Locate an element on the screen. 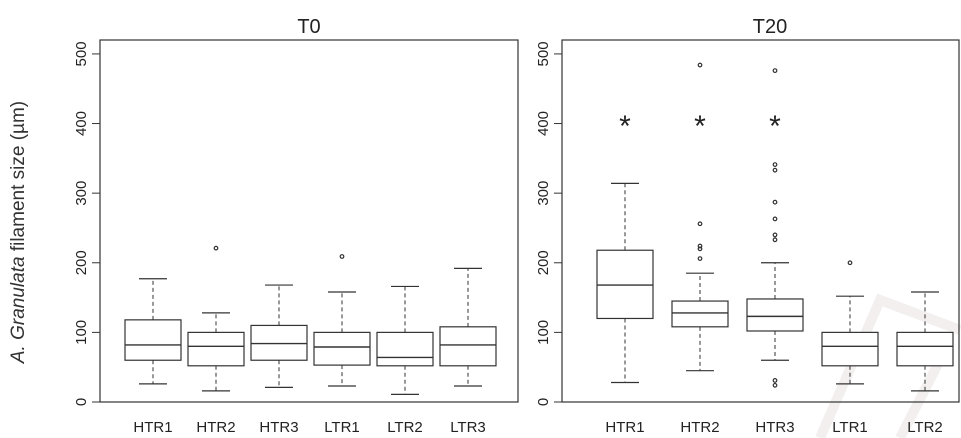 This screenshot has width=961, height=438. box-htr3: * is located at coordinates (775, 228).